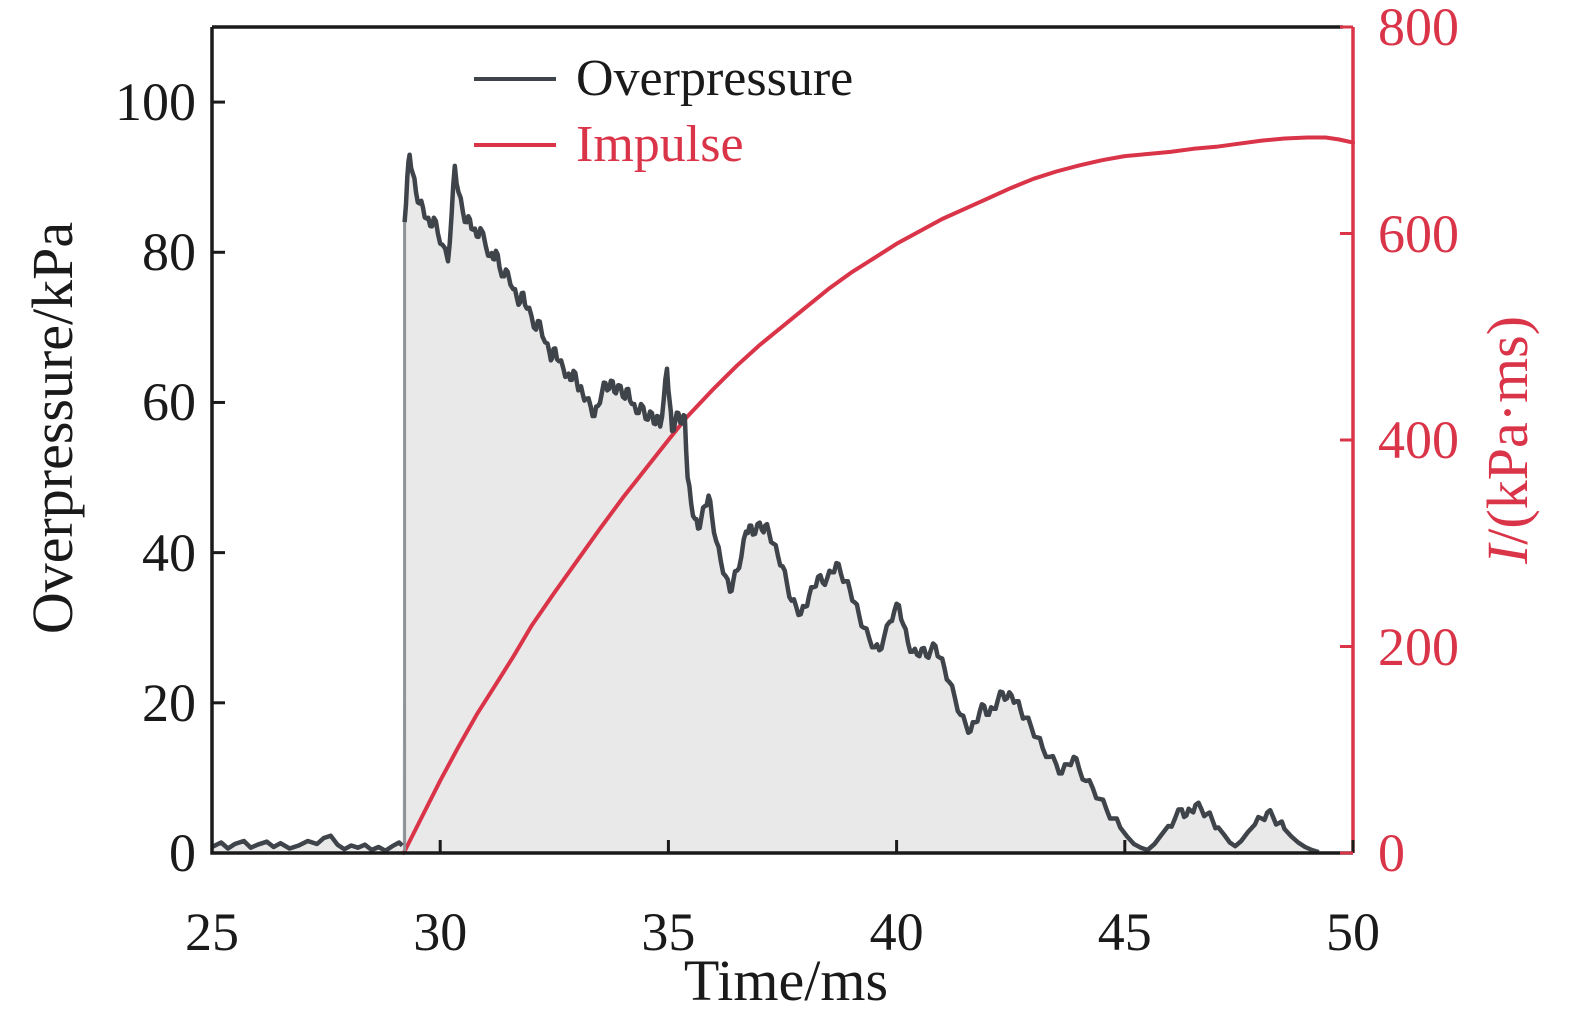 This screenshot has width=1575, height=1023. Describe the element at coordinates (169, 252) in the screenshot. I see `y-left-tick-label: 80` at that location.